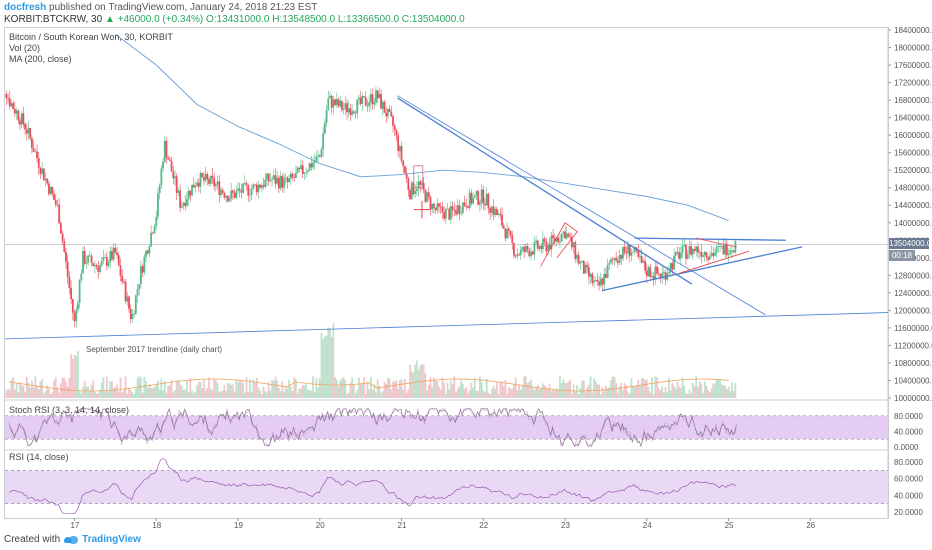 The height and width of the screenshot is (550, 932). I want to click on footer-brand: TradingView, so click(111, 539).